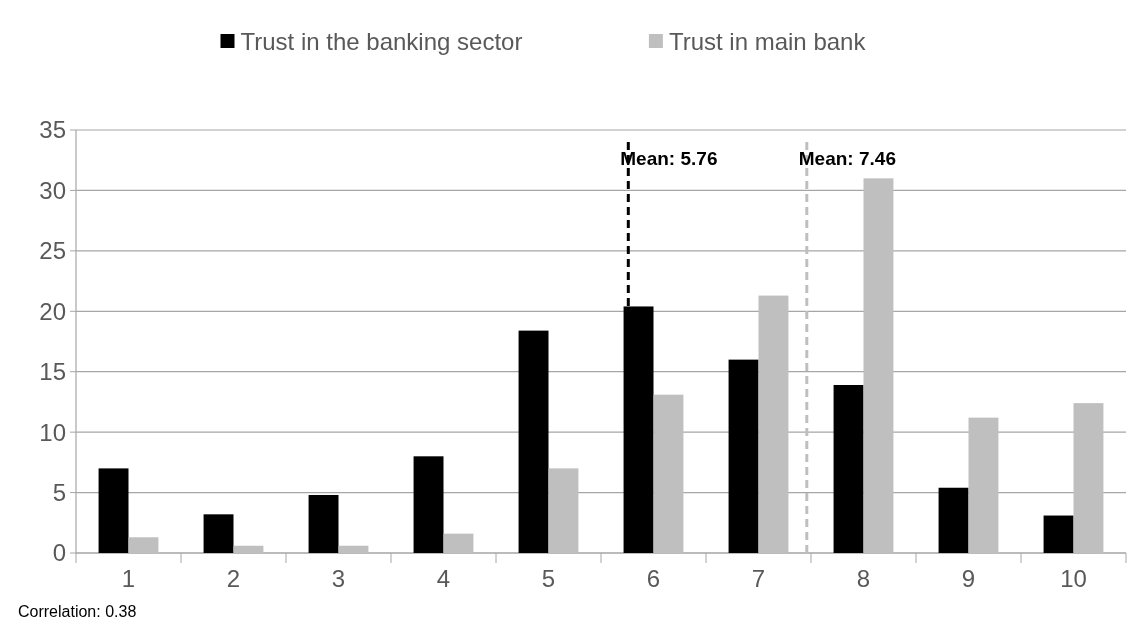  Describe the element at coordinates (968, 578) in the screenshot. I see `x-tick-label: 9` at that location.